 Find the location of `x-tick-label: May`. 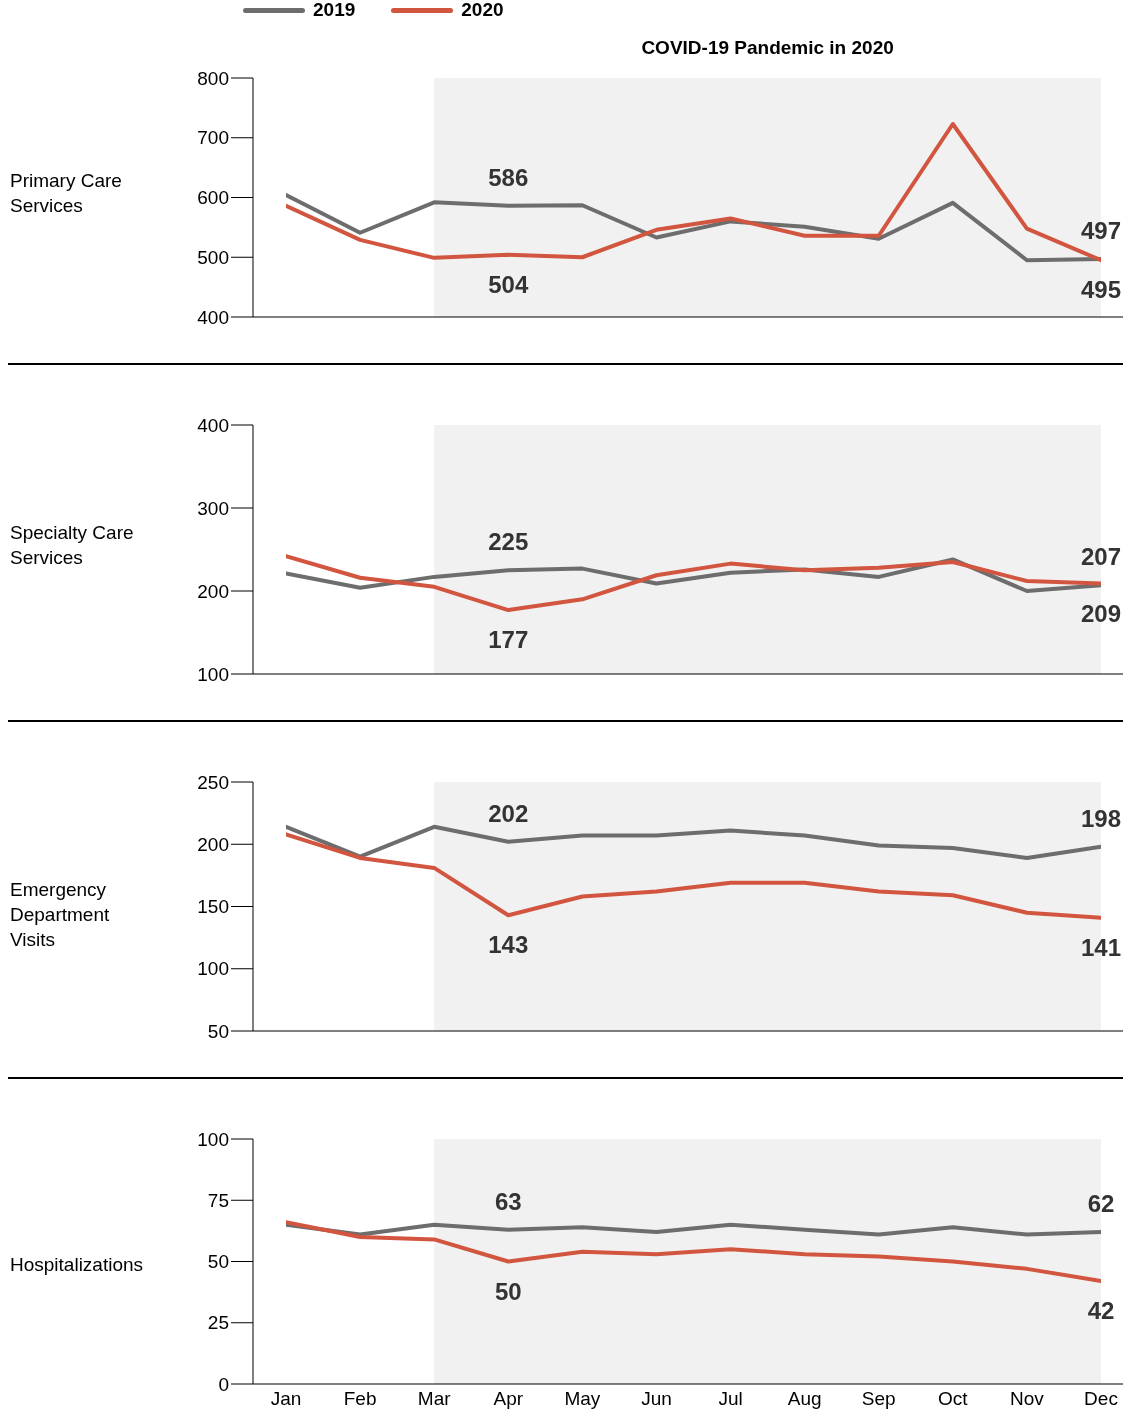

x-tick-label: May is located at coordinates (582, 1399).